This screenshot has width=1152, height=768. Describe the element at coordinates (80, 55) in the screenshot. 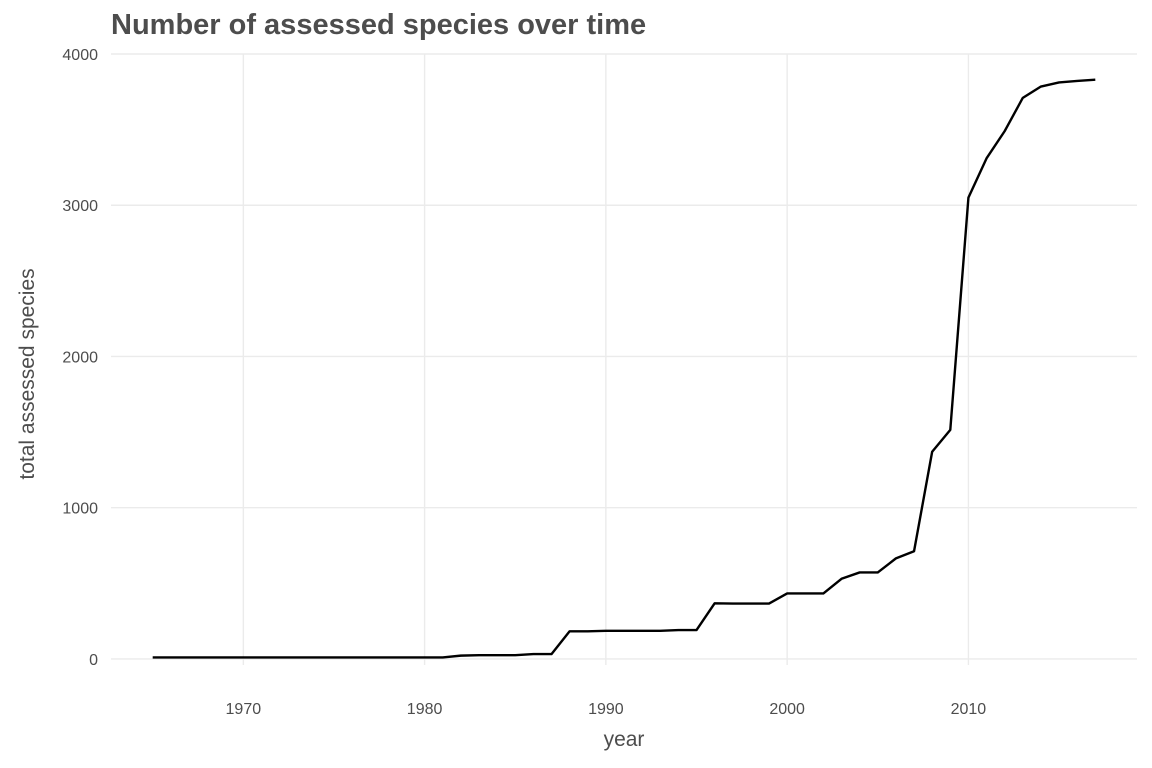

I see `y-tick-label: 4000` at that location.